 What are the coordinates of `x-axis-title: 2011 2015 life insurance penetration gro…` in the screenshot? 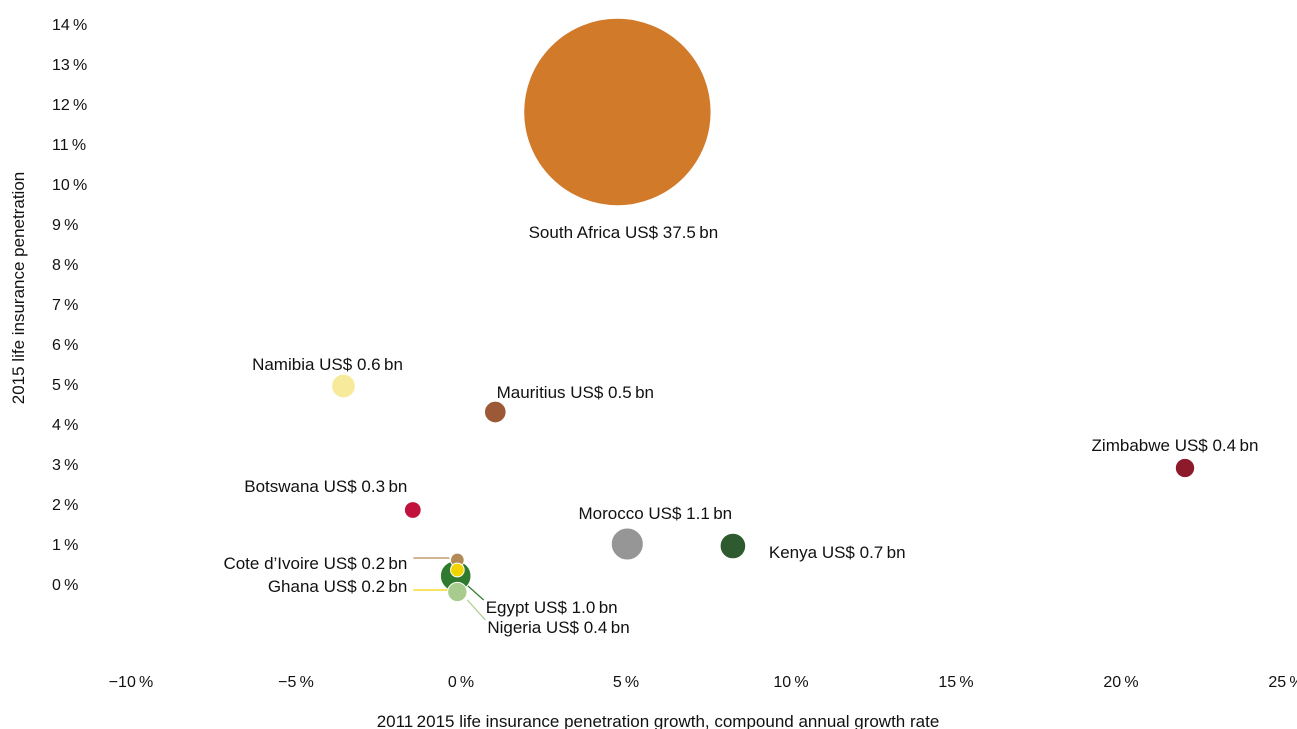 It's located at (658, 720).